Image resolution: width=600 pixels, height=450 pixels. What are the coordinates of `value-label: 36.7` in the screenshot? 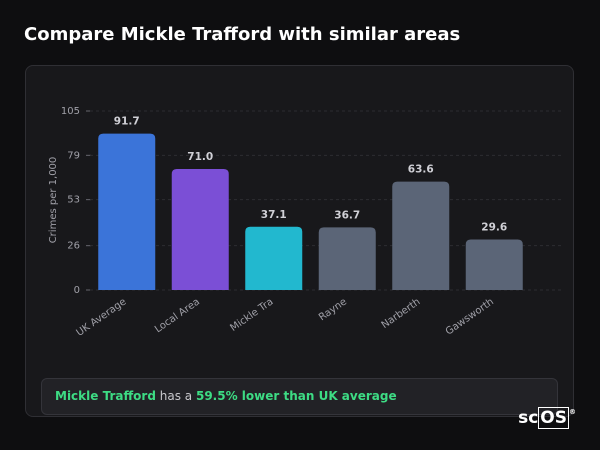 It's located at (347, 215).